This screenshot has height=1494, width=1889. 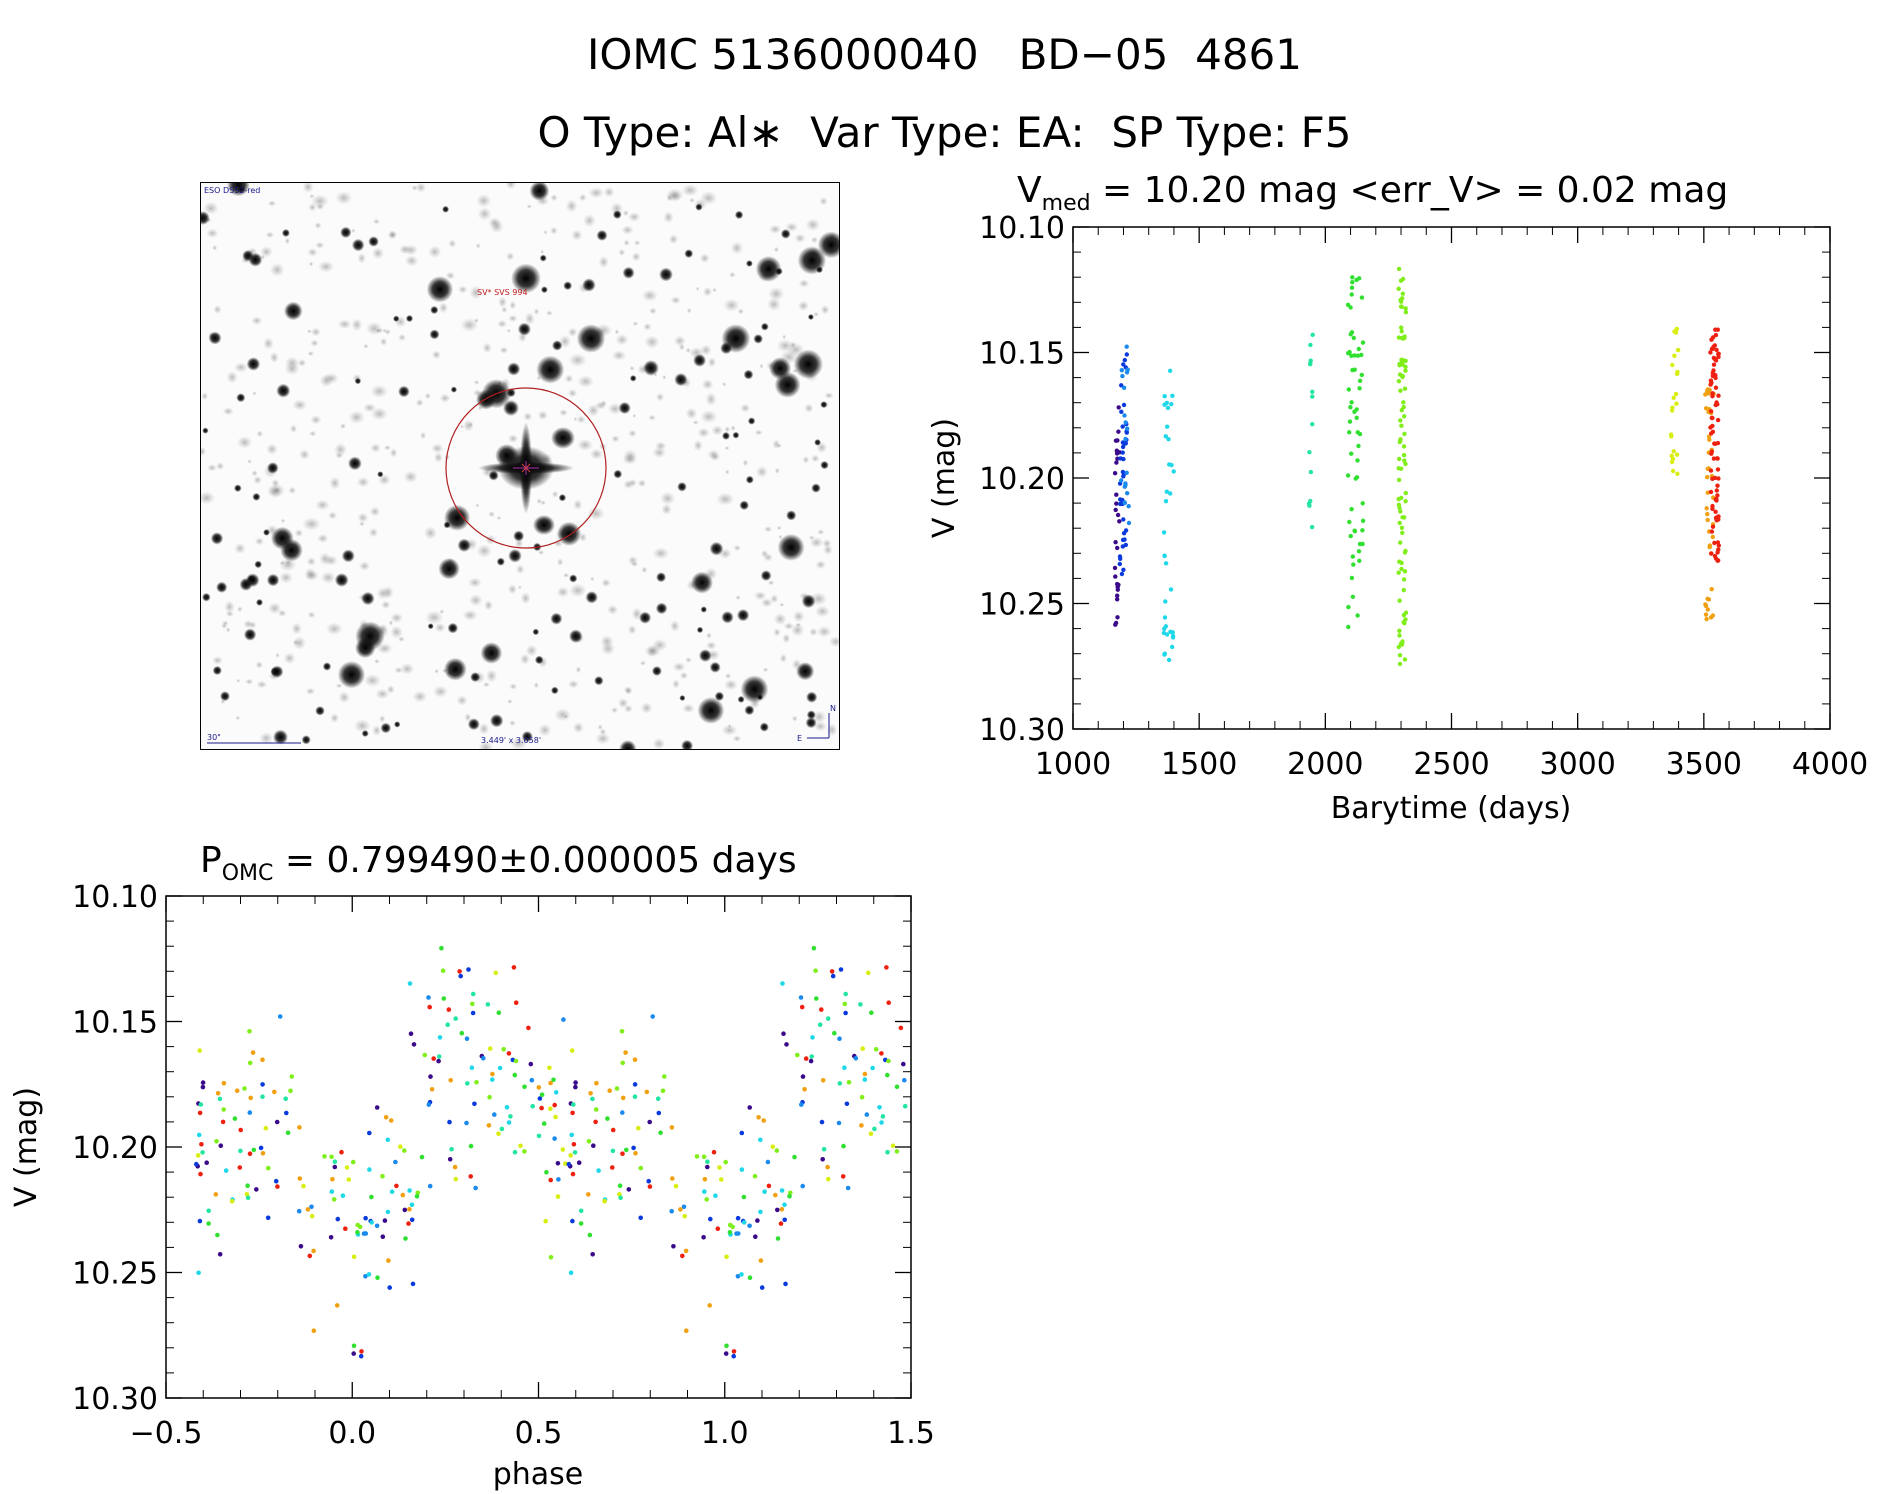 What do you see at coordinates (115, 1399) in the screenshot?
I see `y-tick-label: 10.30` at bounding box center [115, 1399].